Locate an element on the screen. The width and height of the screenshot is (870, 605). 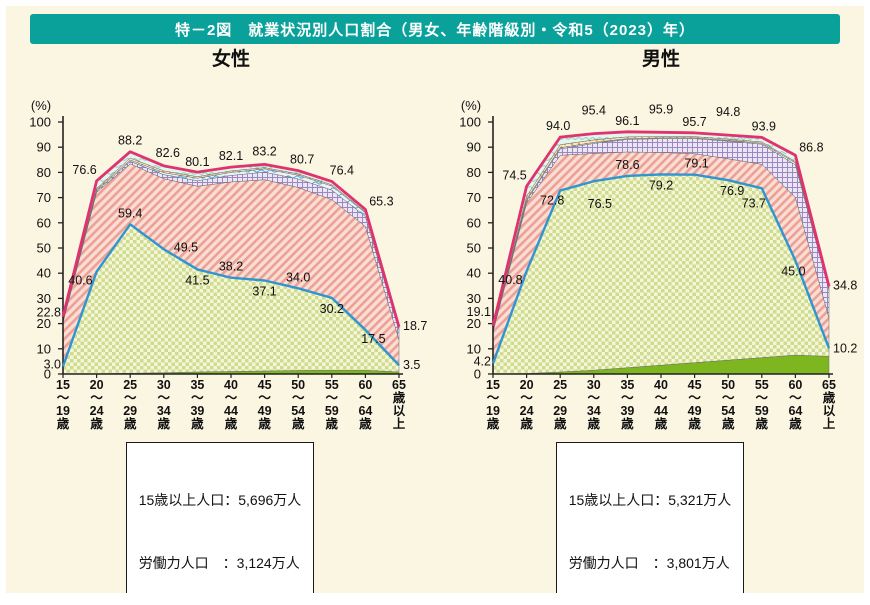
female-regular_line-label: 40.6 is located at coordinates (80, 281).